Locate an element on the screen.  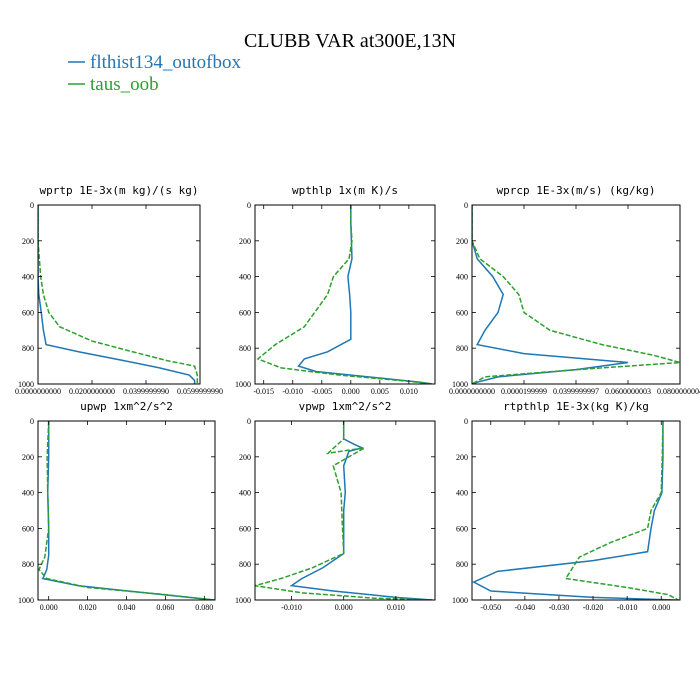
legend: flthist134_outofbox taus_oob is located at coordinates (154, 73).